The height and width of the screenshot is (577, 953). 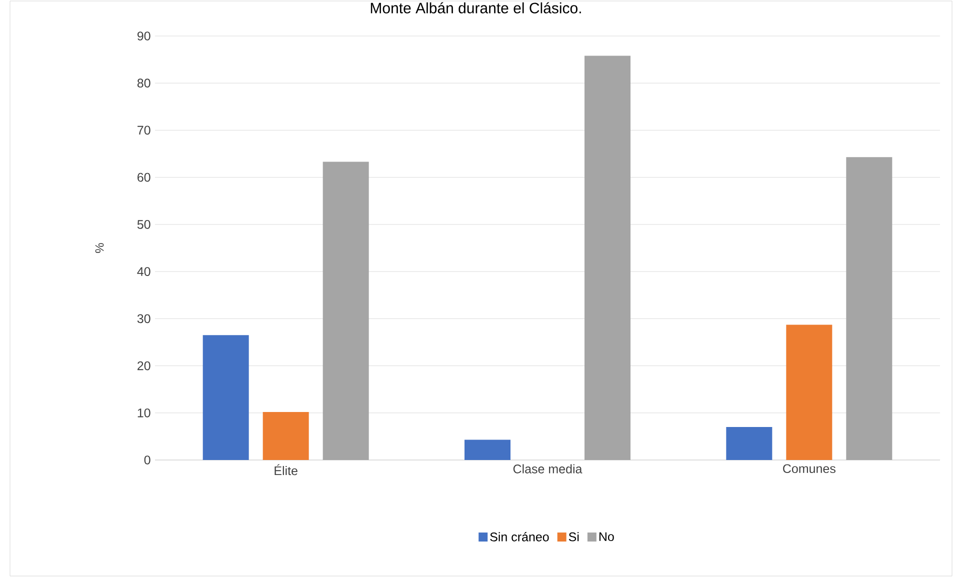 I want to click on y-tick-label: 60, so click(x=144, y=177).